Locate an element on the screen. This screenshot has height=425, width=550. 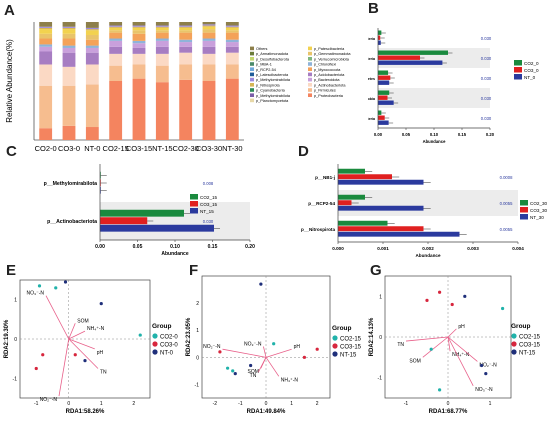
a-bar-co2-15-p-chloroflexi is located at coordinates (116, 39).